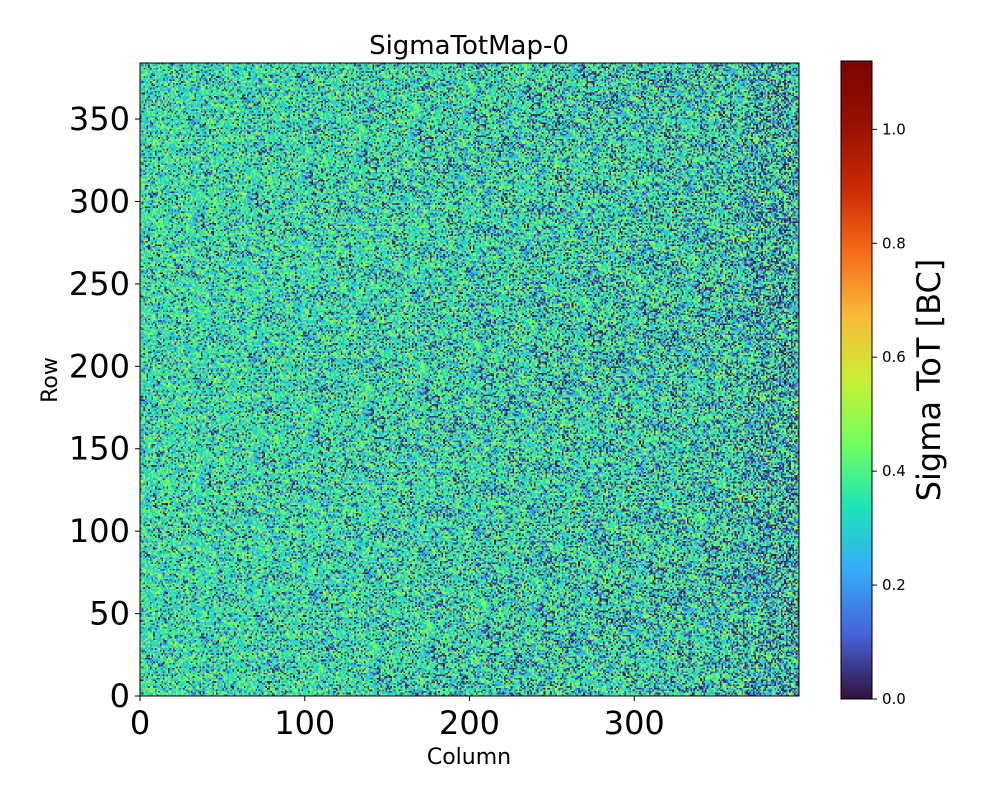  What do you see at coordinates (99, 531) in the screenshot?
I see `y-tick-label: 100` at bounding box center [99, 531].